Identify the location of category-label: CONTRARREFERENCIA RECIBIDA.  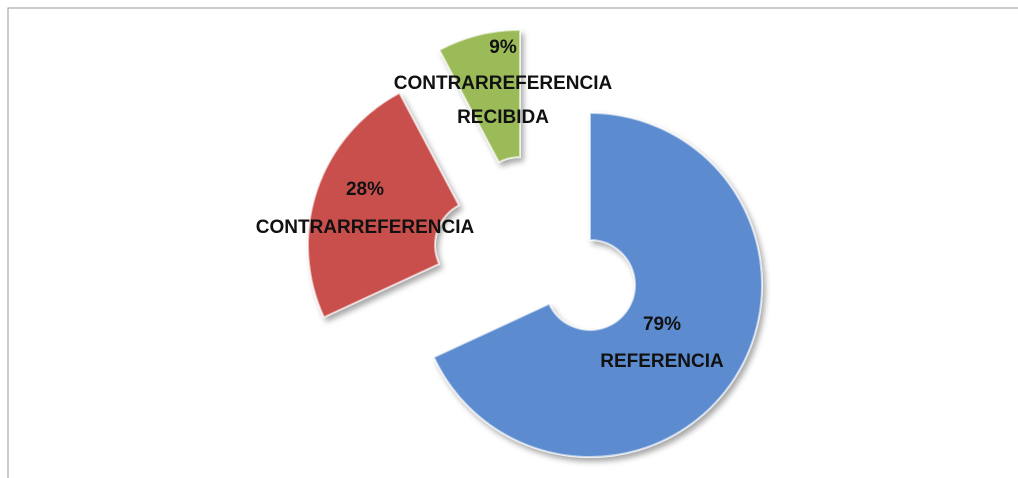
(503, 100).